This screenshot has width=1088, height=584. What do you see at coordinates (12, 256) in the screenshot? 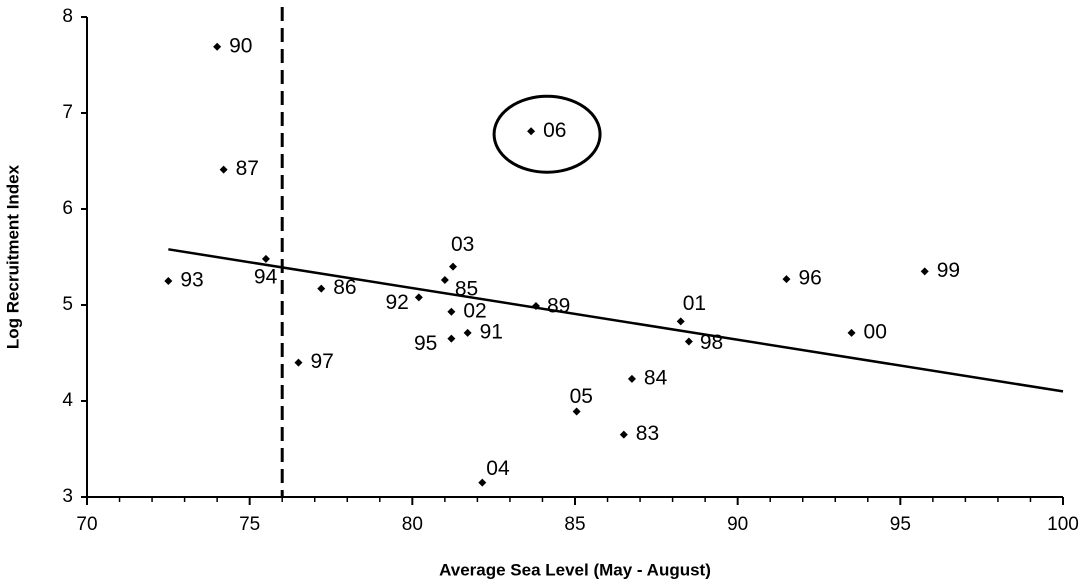
I see `y-axis-title: Log Recruitment Index` at bounding box center [12, 256].